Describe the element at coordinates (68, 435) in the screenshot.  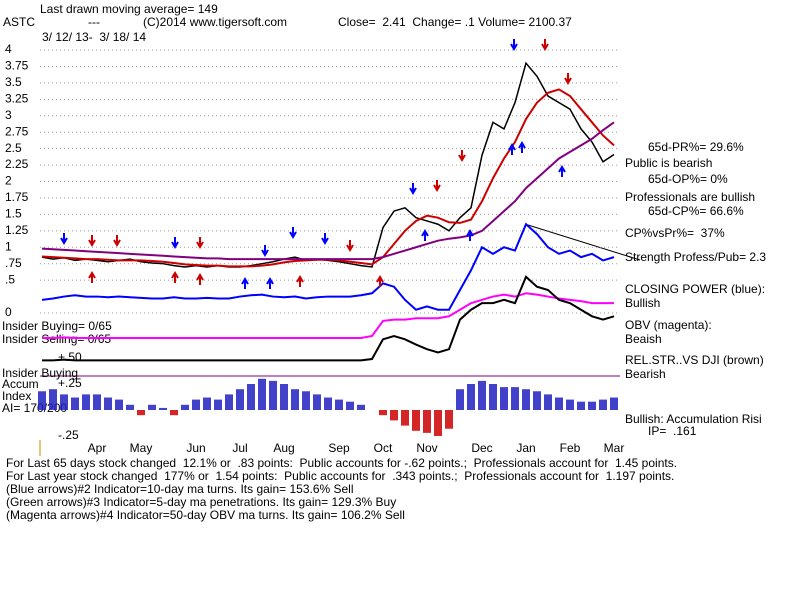
I see `accum-tick-label: -.25` at that location.